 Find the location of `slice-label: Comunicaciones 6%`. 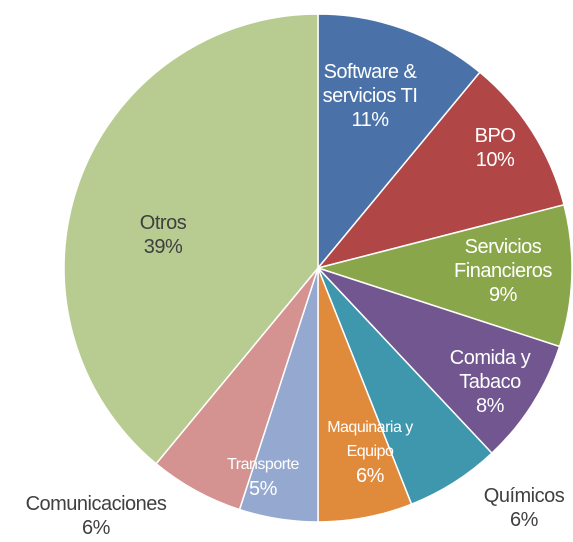

slice-label: Comunicaciones 6% is located at coordinates (96, 516).